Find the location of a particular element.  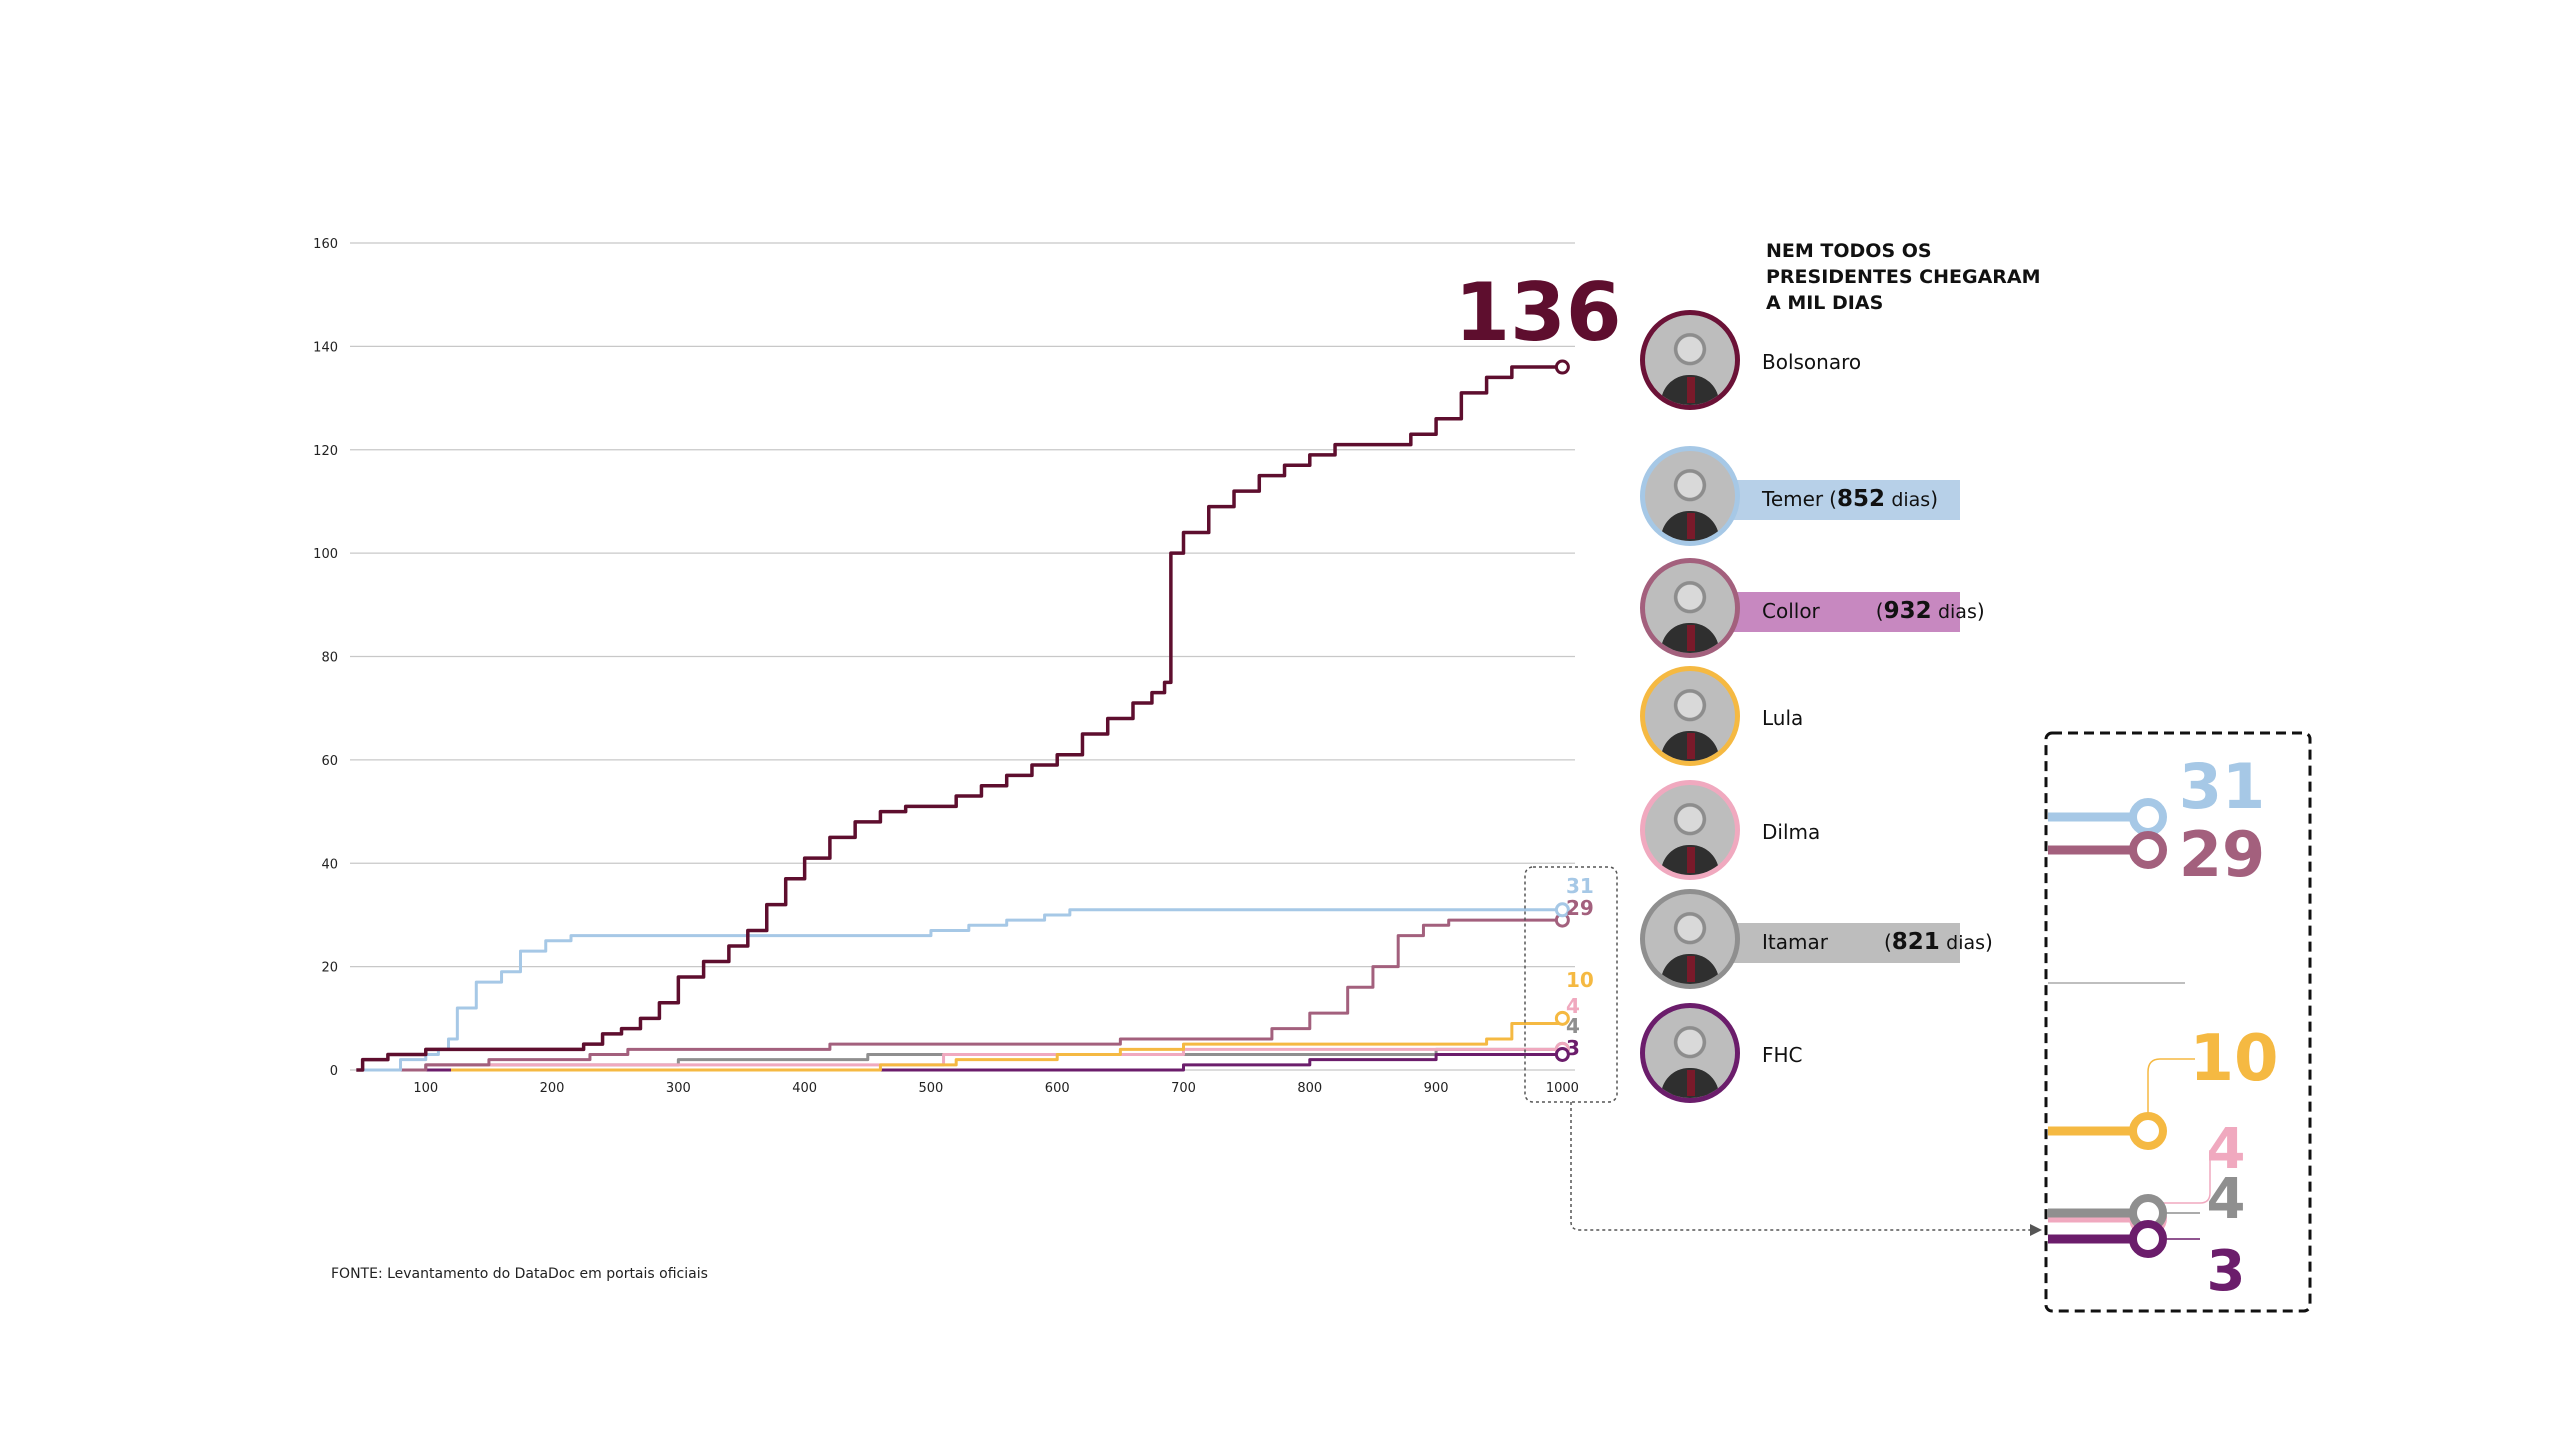

legend-label: Bolsonaro is located at coordinates (1811, 362).